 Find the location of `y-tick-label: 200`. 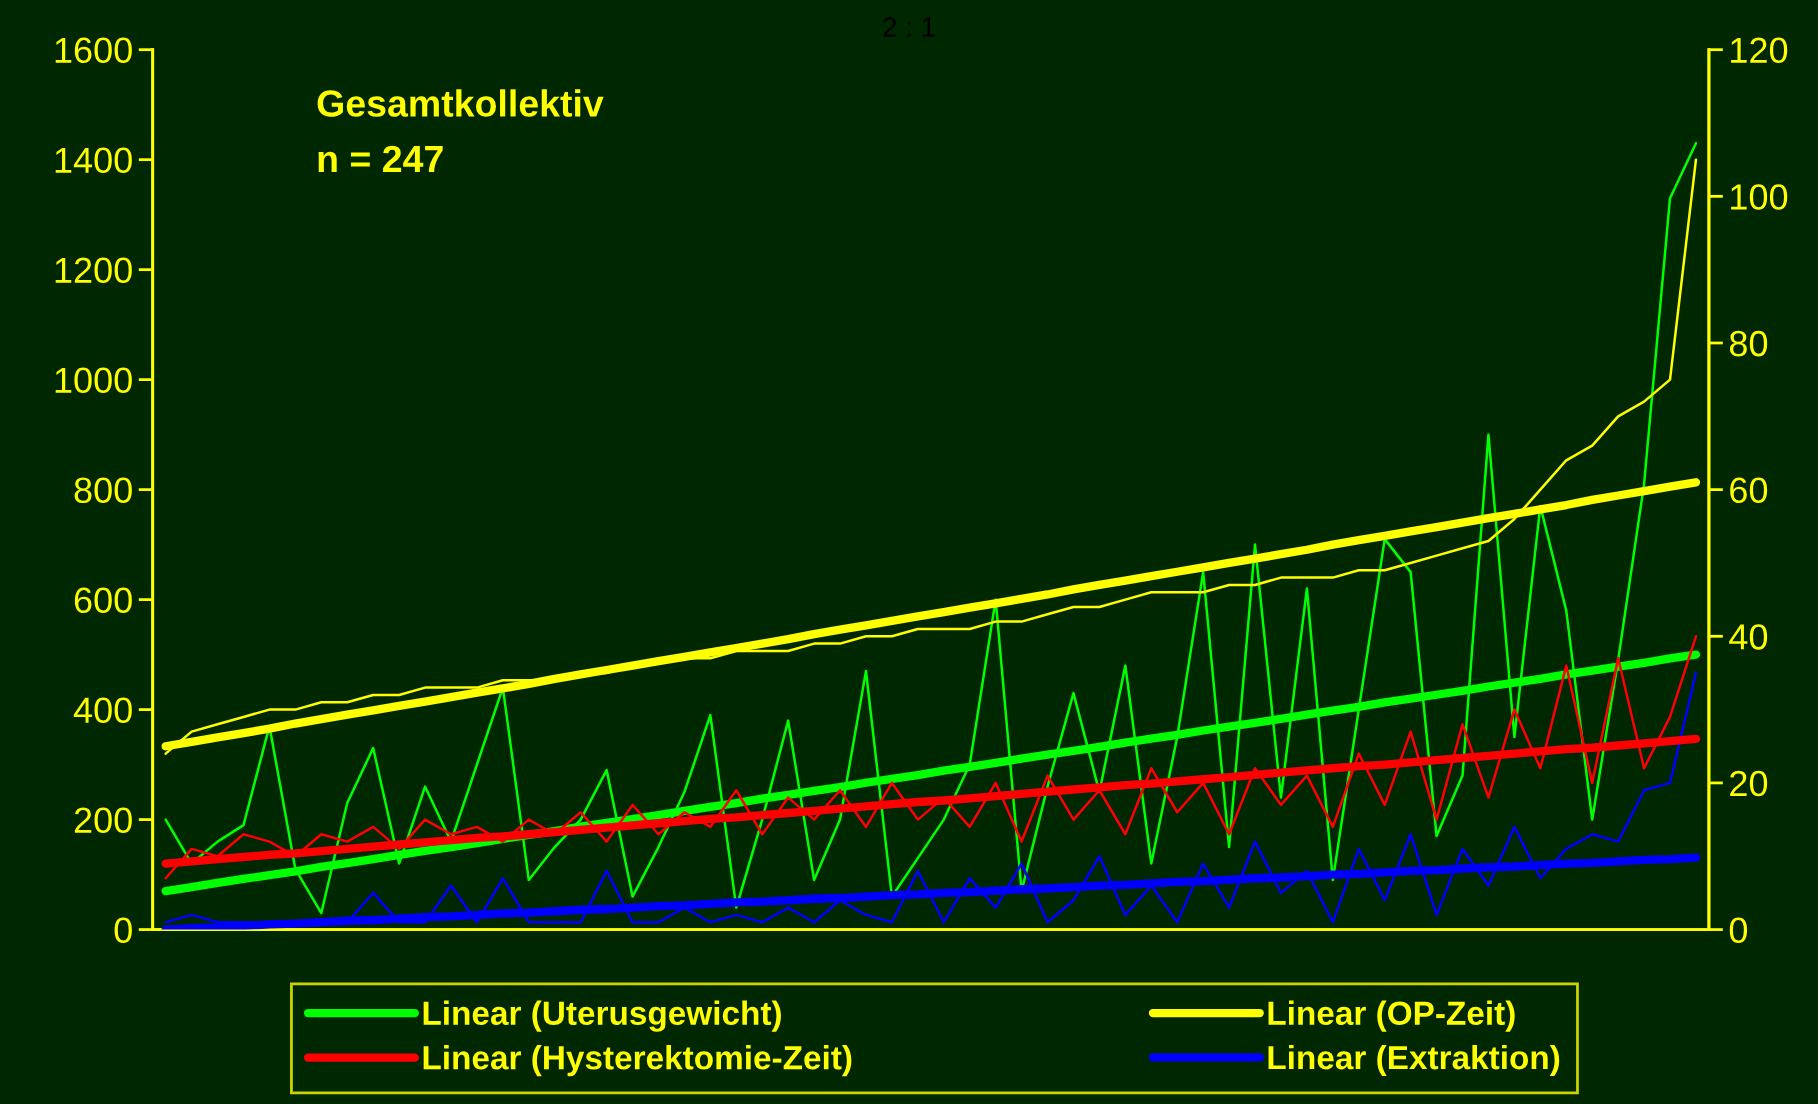

y-tick-label: 200 is located at coordinates (103, 820).